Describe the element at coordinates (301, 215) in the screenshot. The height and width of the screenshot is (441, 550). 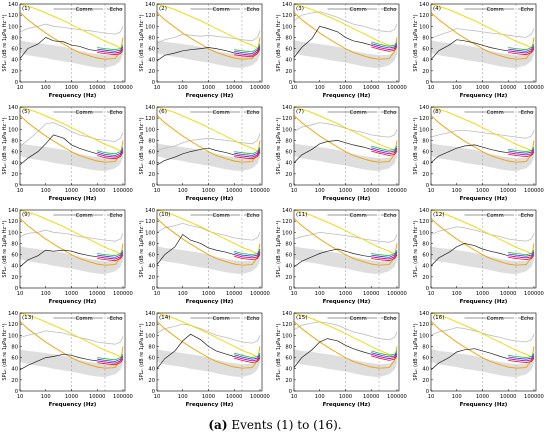
I see `panel-label: (11)` at that location.